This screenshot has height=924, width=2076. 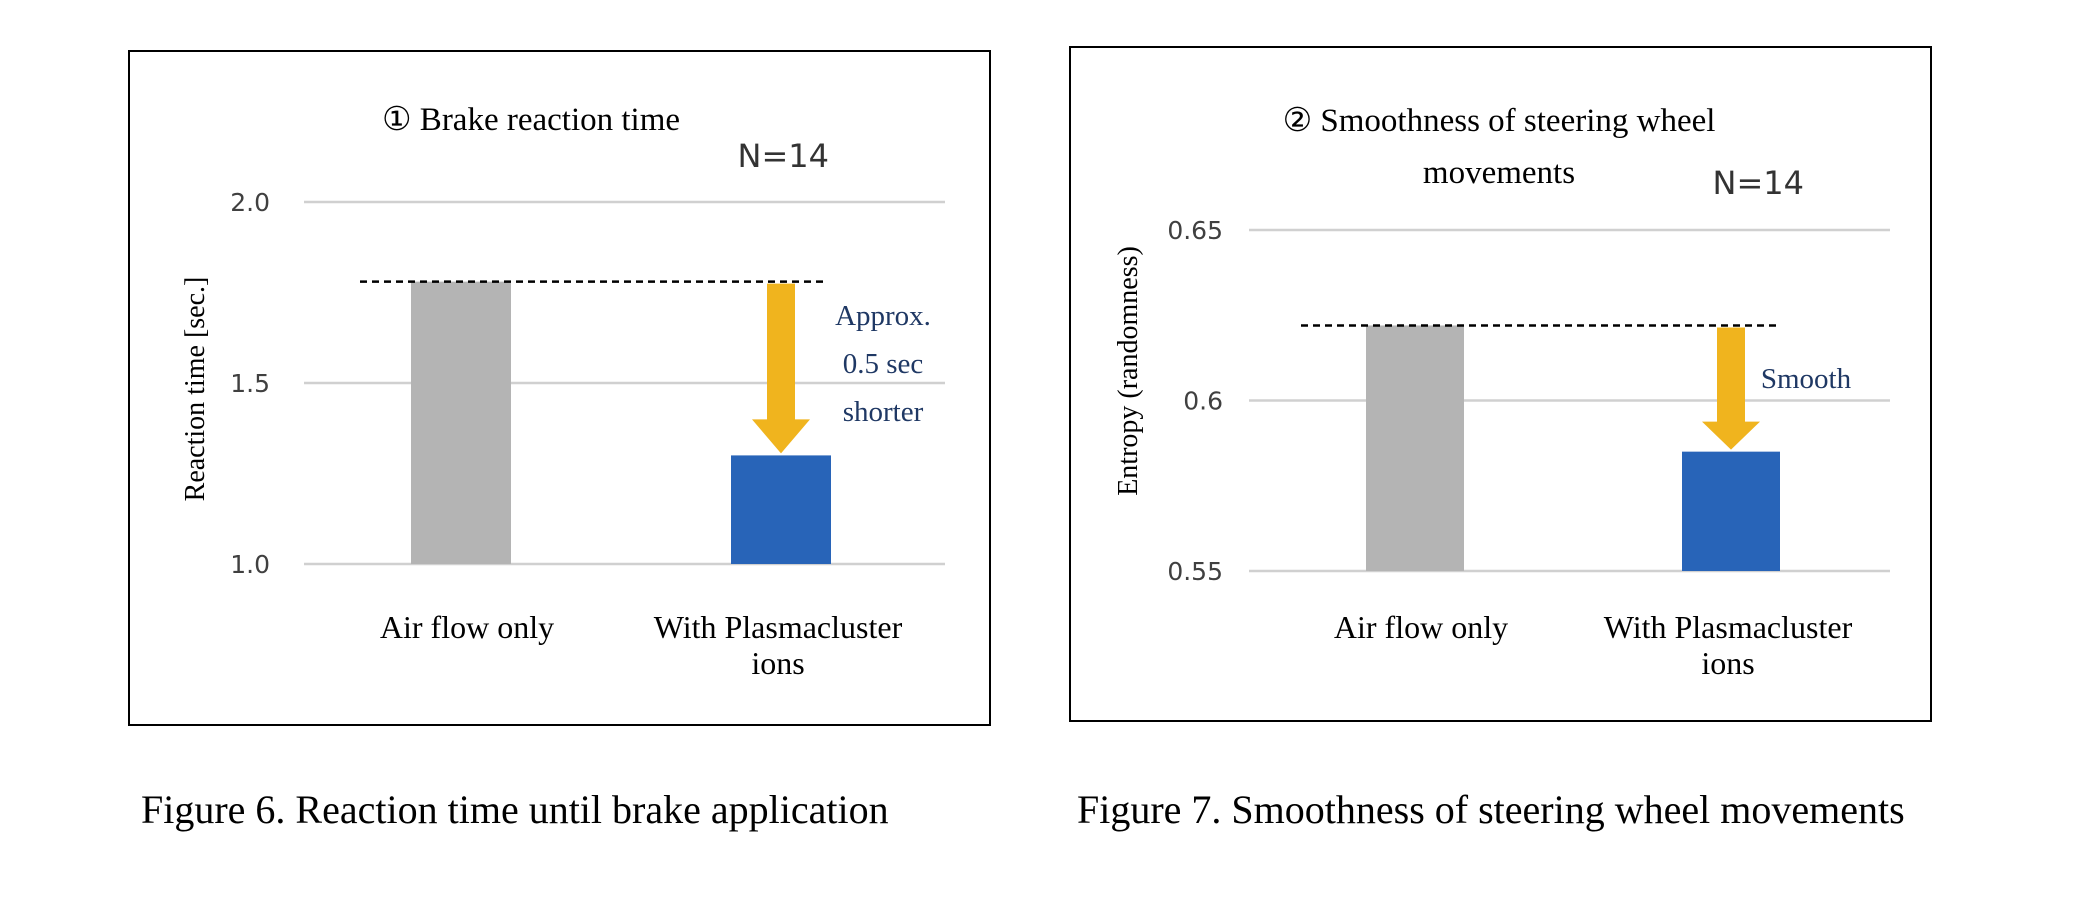 What do you see at coordinates (250, 202) in the screenshot?
I see `y-tick-label: 2.0` at bounding box center [250, 202].